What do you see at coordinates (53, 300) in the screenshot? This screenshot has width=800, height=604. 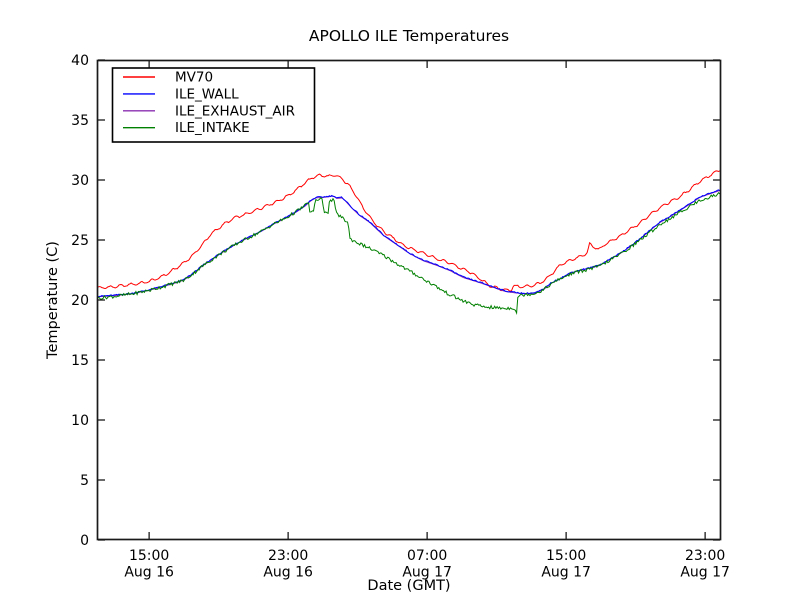 I see `y-axis-label: Temperature (C)` at bounding box center [53, 300].